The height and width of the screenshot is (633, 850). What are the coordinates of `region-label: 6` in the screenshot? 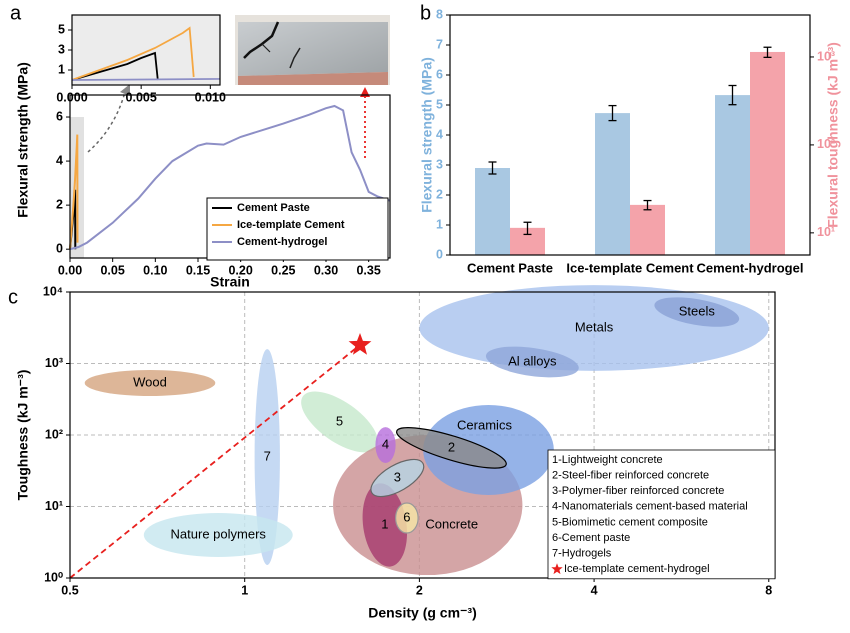 It's located at (406, 516).